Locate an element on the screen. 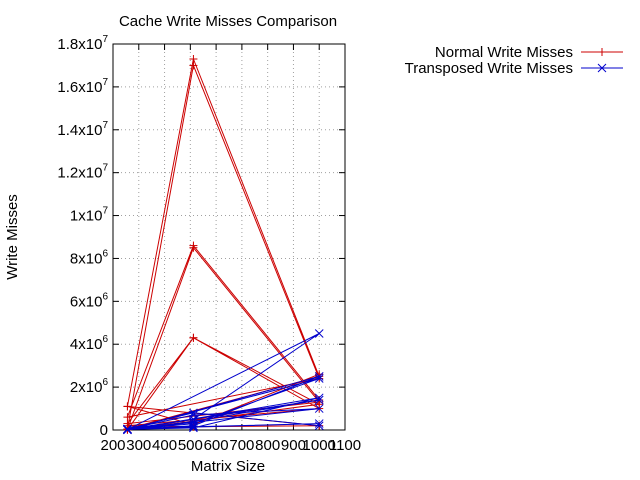 This screenshot has height=480, width=640. y-tick-base: 8x10 is located at coordinates (86, 258).